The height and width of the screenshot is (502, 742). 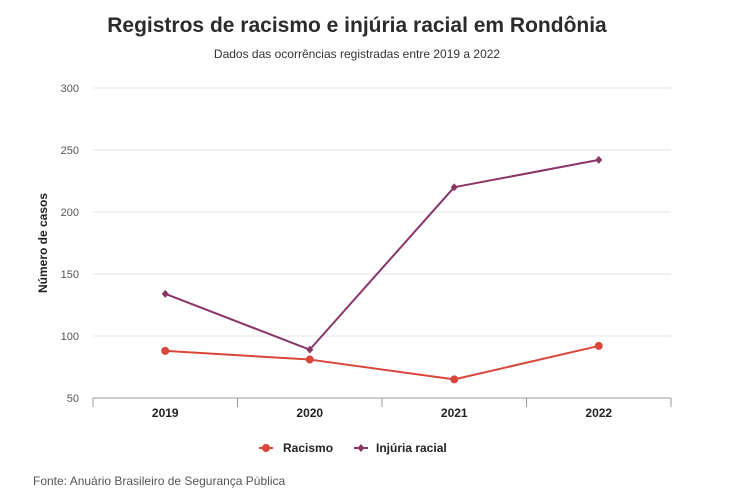 I want to click on legend: Racismo Injúria racial, so click(x=353, y=448).